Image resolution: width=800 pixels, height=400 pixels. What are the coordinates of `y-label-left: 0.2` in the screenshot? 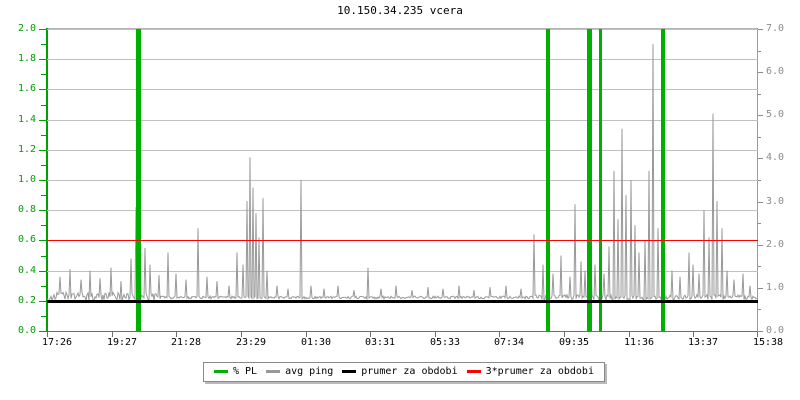 It's located at (26, 300).